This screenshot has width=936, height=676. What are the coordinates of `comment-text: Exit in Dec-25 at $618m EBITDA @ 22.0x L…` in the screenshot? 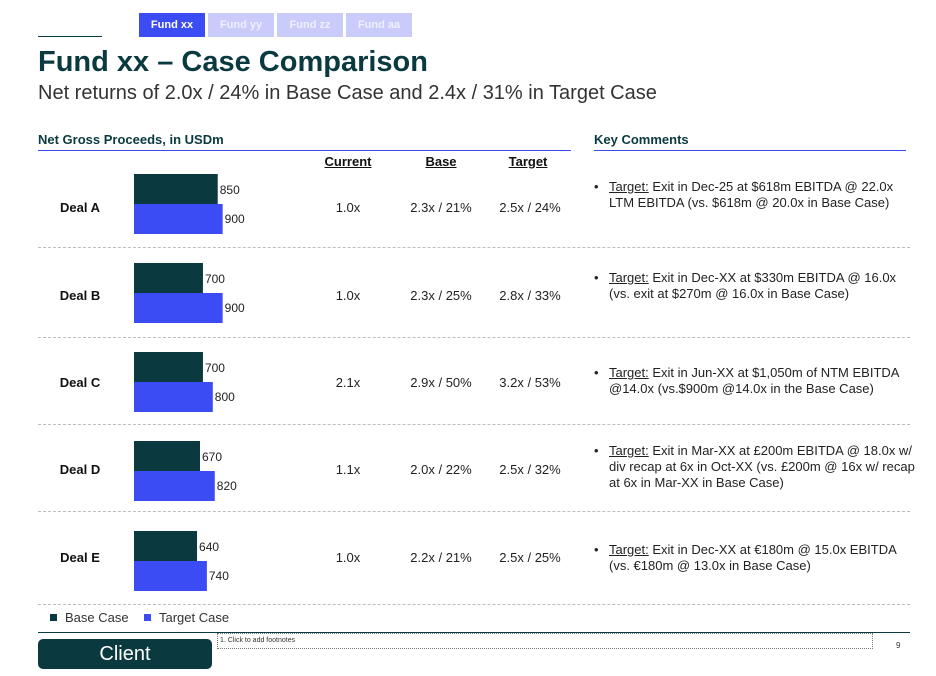 It's located at (751, 194).